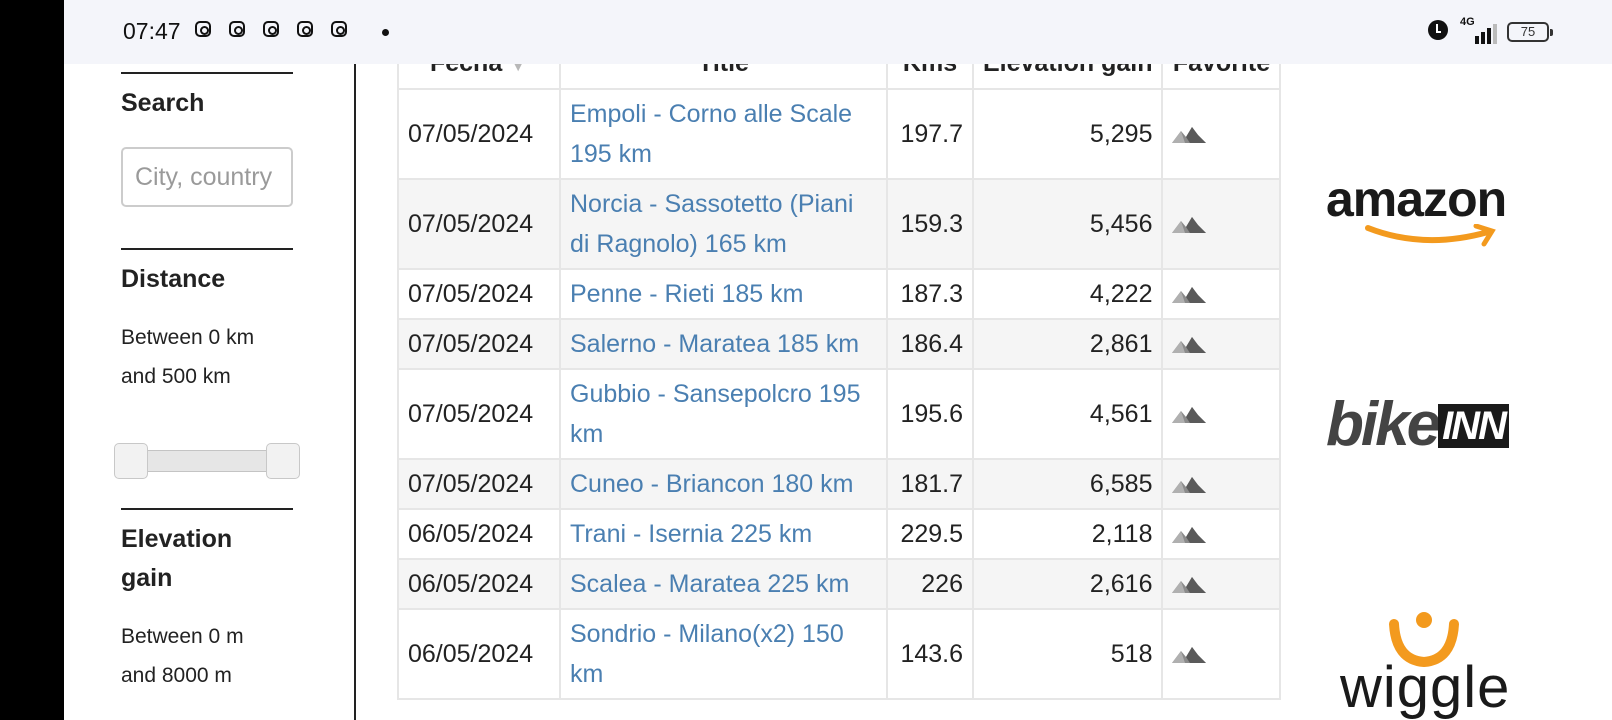 The image size is (1612, 720). Describe the element at coordinates (176, 376) in the screenshot. I see `distance-range-text: and 500 km` at that location.